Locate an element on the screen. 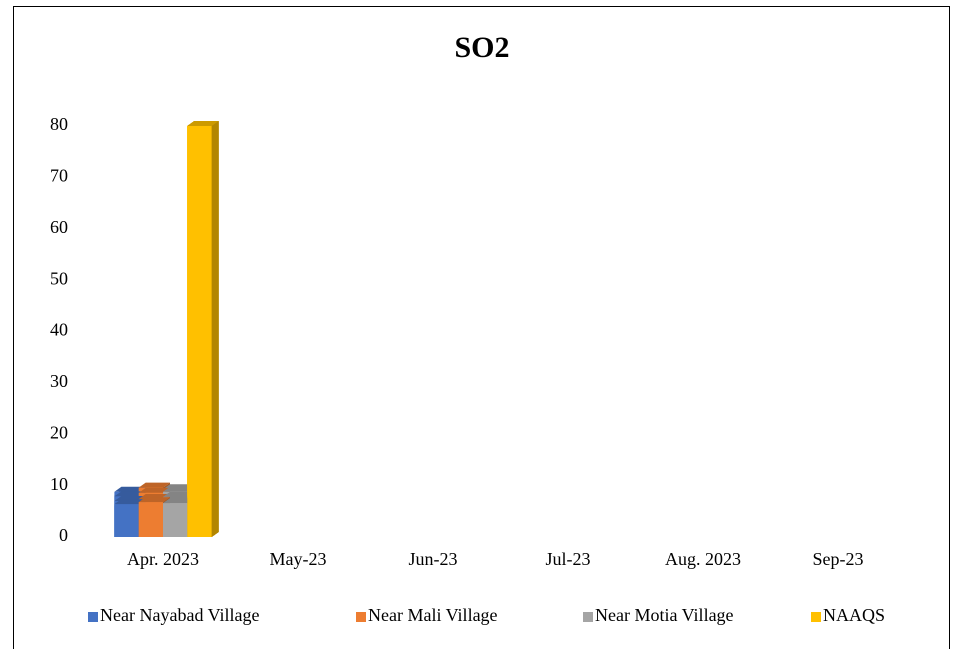 The height and width of the screenshot is (649, 960). x-tick-label: Aug. 2023 is located at coordinates (703, 559).